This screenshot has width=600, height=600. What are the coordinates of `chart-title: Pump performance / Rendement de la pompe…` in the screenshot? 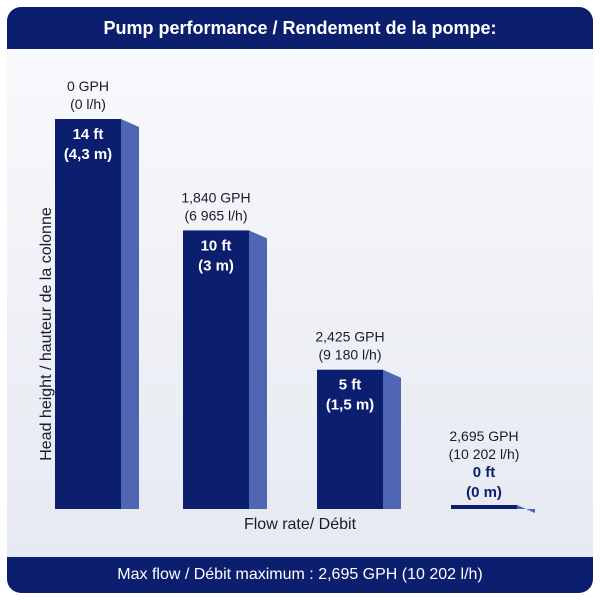 It's located at (300, 28).